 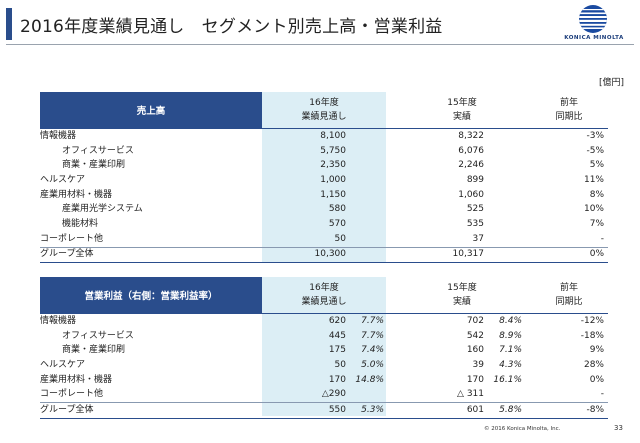 I want to click on table-row: 商業・産業印刷 2,350 2,246 5%, so click(x=324, y=165).